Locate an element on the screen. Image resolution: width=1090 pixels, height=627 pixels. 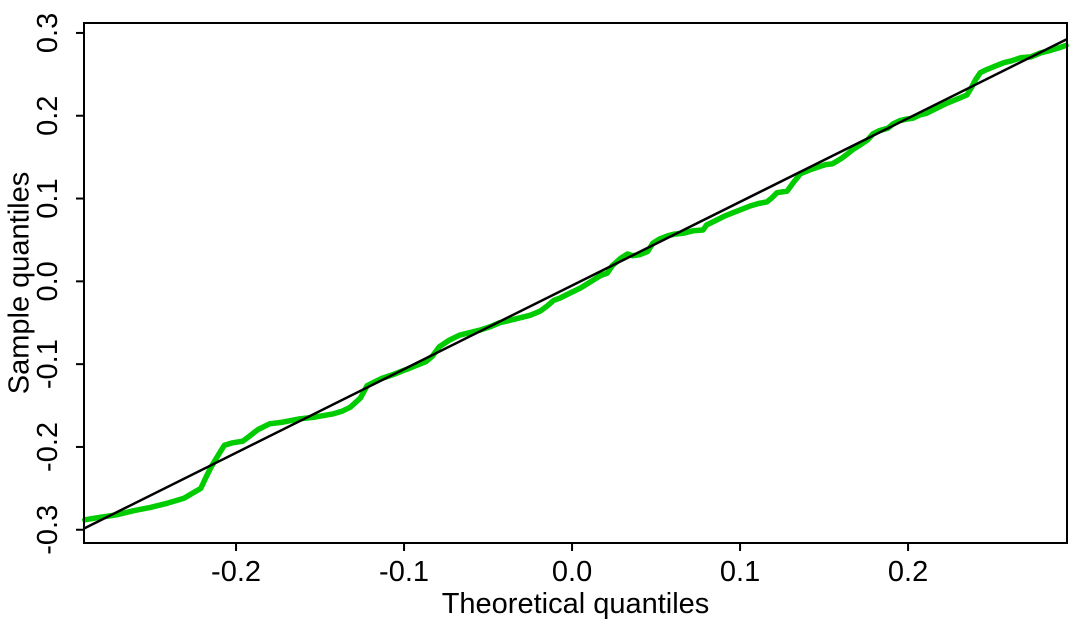
y-axis-tick-label: 0.0 is located at coordinates (48, 281).